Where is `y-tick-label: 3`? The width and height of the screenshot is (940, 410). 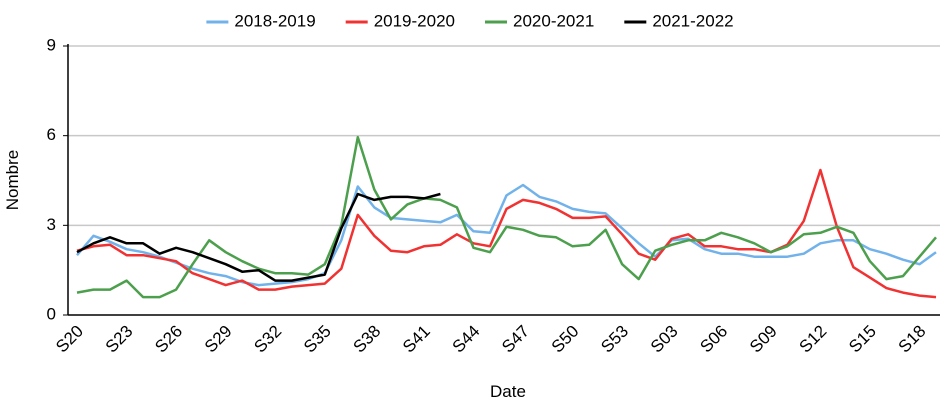
y-tick-label: 3 is located at coordinates (51, 224).